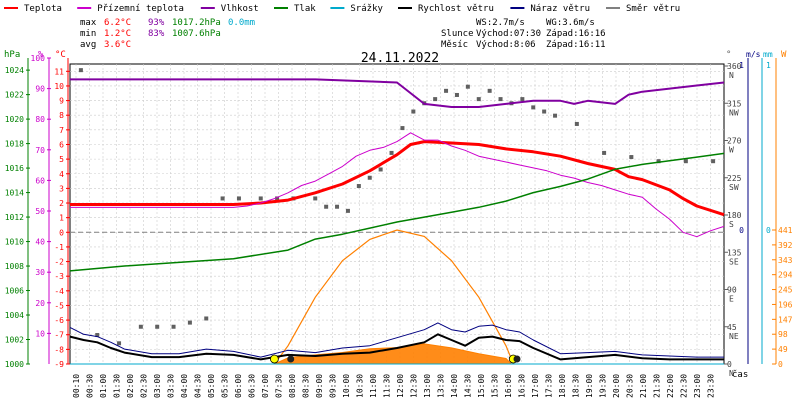  What do you see at coordinates (59, 247) in the screenshot?
I see `temp-tick-label: -1` at bounding box center [59, 247].